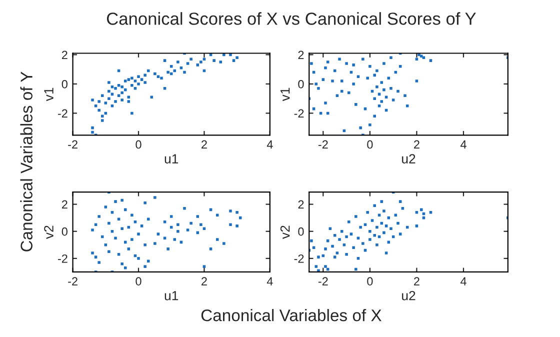 The width and height of the screenshot is (560, 337). What do you see at coordinates (291, 315) in the screenshot?
I see `text: Canonical Variables of X` at bounding box center [291, 315].